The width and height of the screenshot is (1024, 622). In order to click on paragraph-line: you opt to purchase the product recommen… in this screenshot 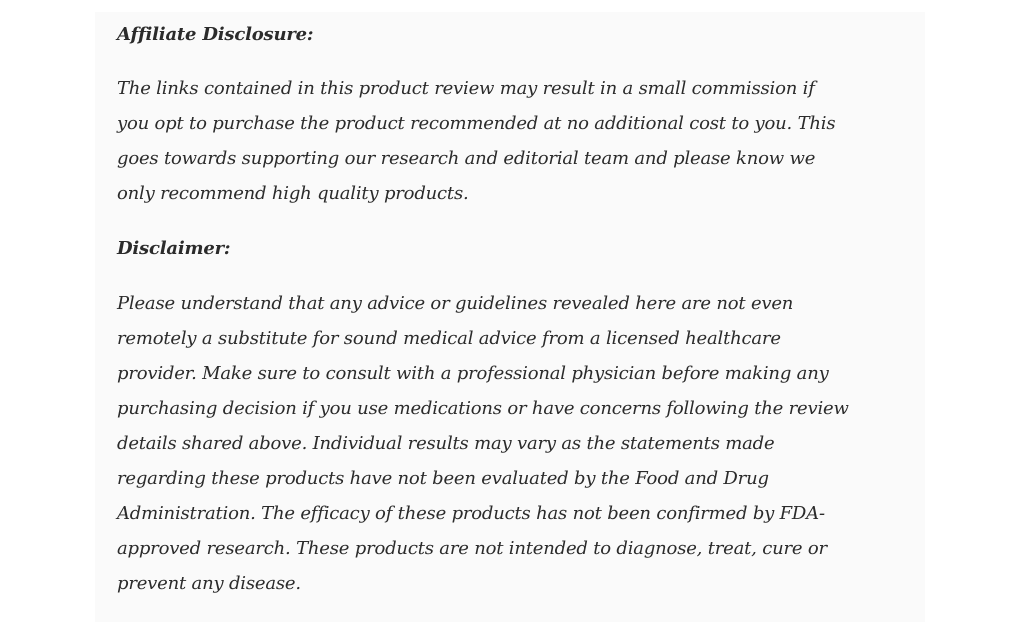, I will do `click(476, 123)`.